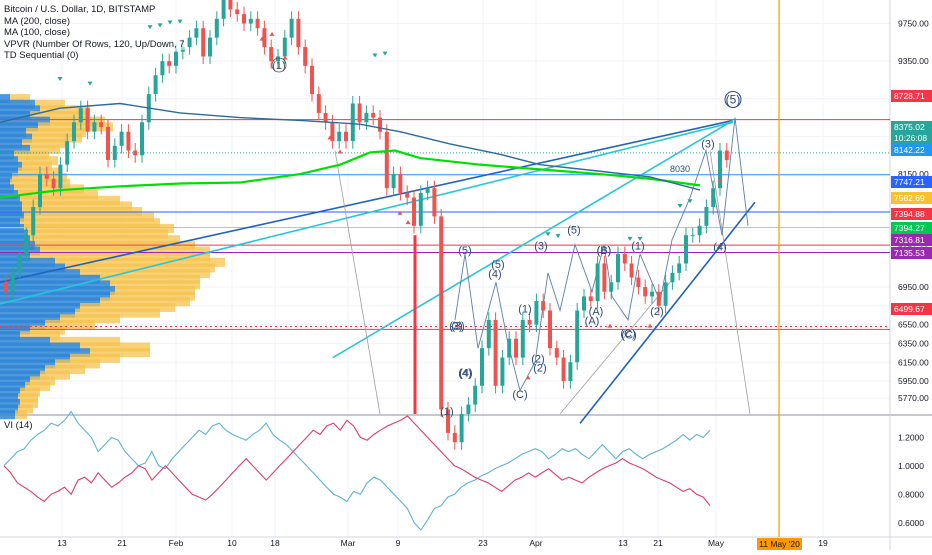 This screenshot has width=932, height=555. I want to click on wave-label-11: (4), so click(494, 275).